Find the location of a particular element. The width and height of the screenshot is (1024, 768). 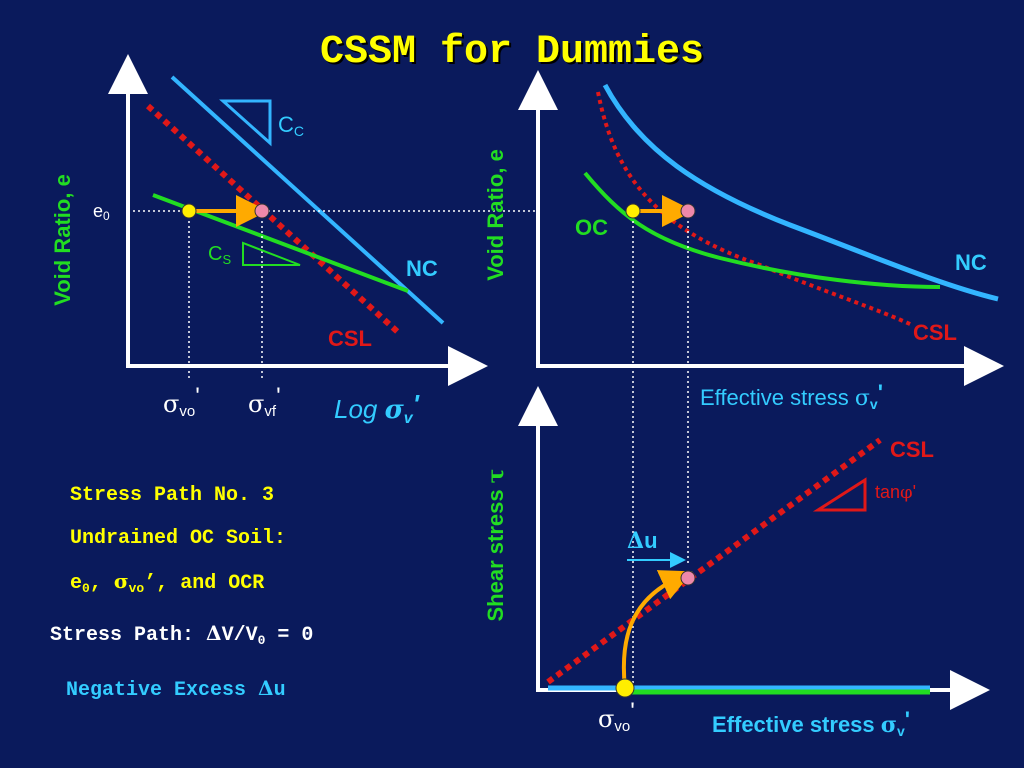

p3-csl-line is located at coordinates (714, 561).